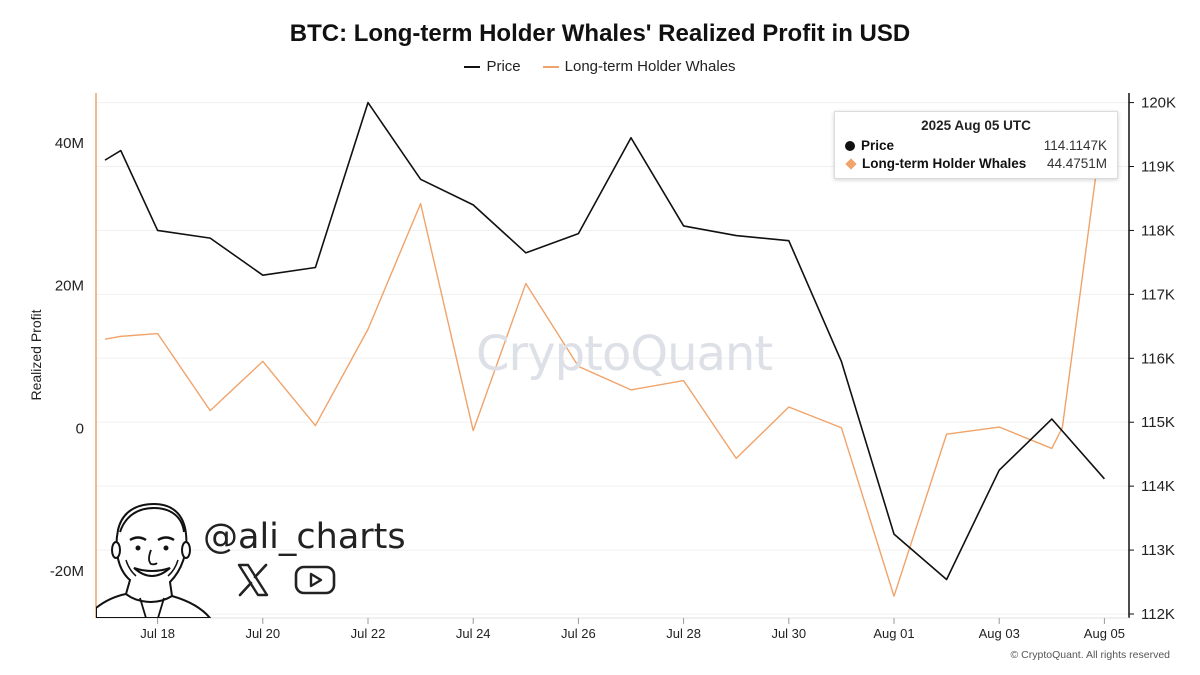  What do you see at coordinates (253, 580) in the screenshot?
I see `x-logo-icon` at bounding box center [253, 580].